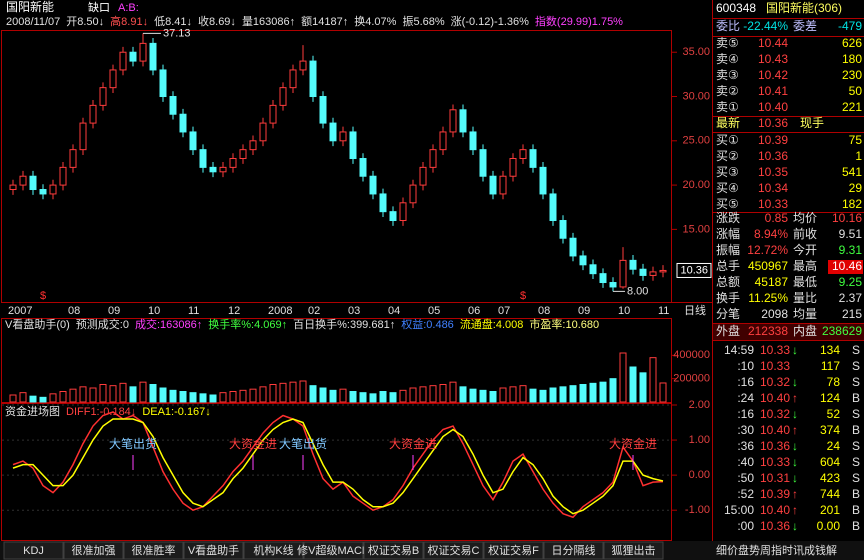 The height and width of the screenshot is (560, 864). What do you see at coordinates (771, 234) in the screenshot?
I see `stat-value: 8.94%` at bounding box center [771, 234].